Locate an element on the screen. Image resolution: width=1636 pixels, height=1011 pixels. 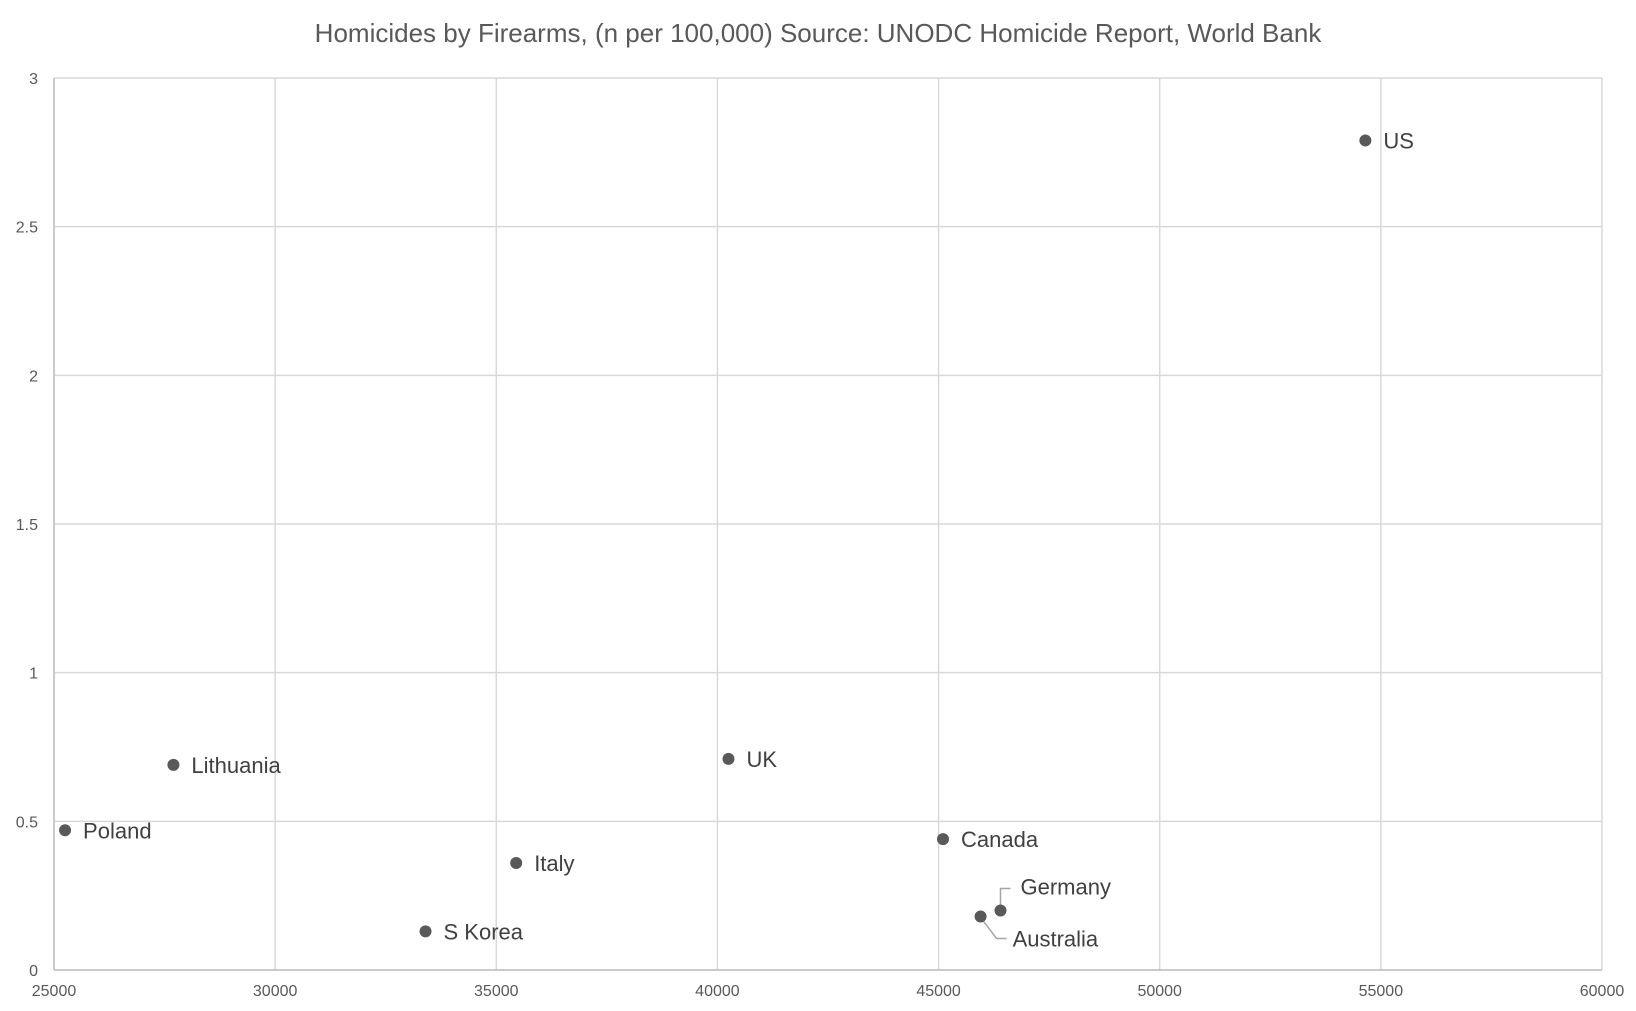
data-label: Canada is located at coordinates (1000, 839).